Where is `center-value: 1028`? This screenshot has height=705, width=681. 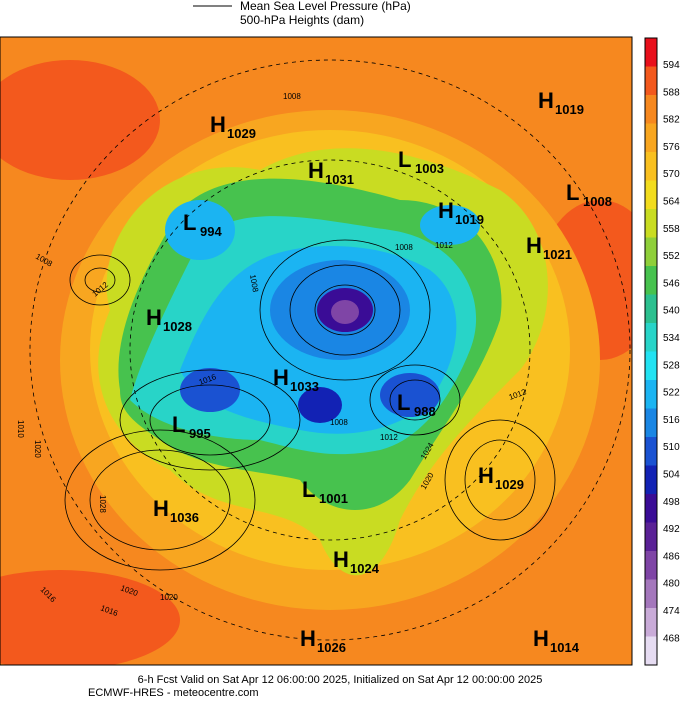
center-value: 1028 is located at coordinates (177, 326).